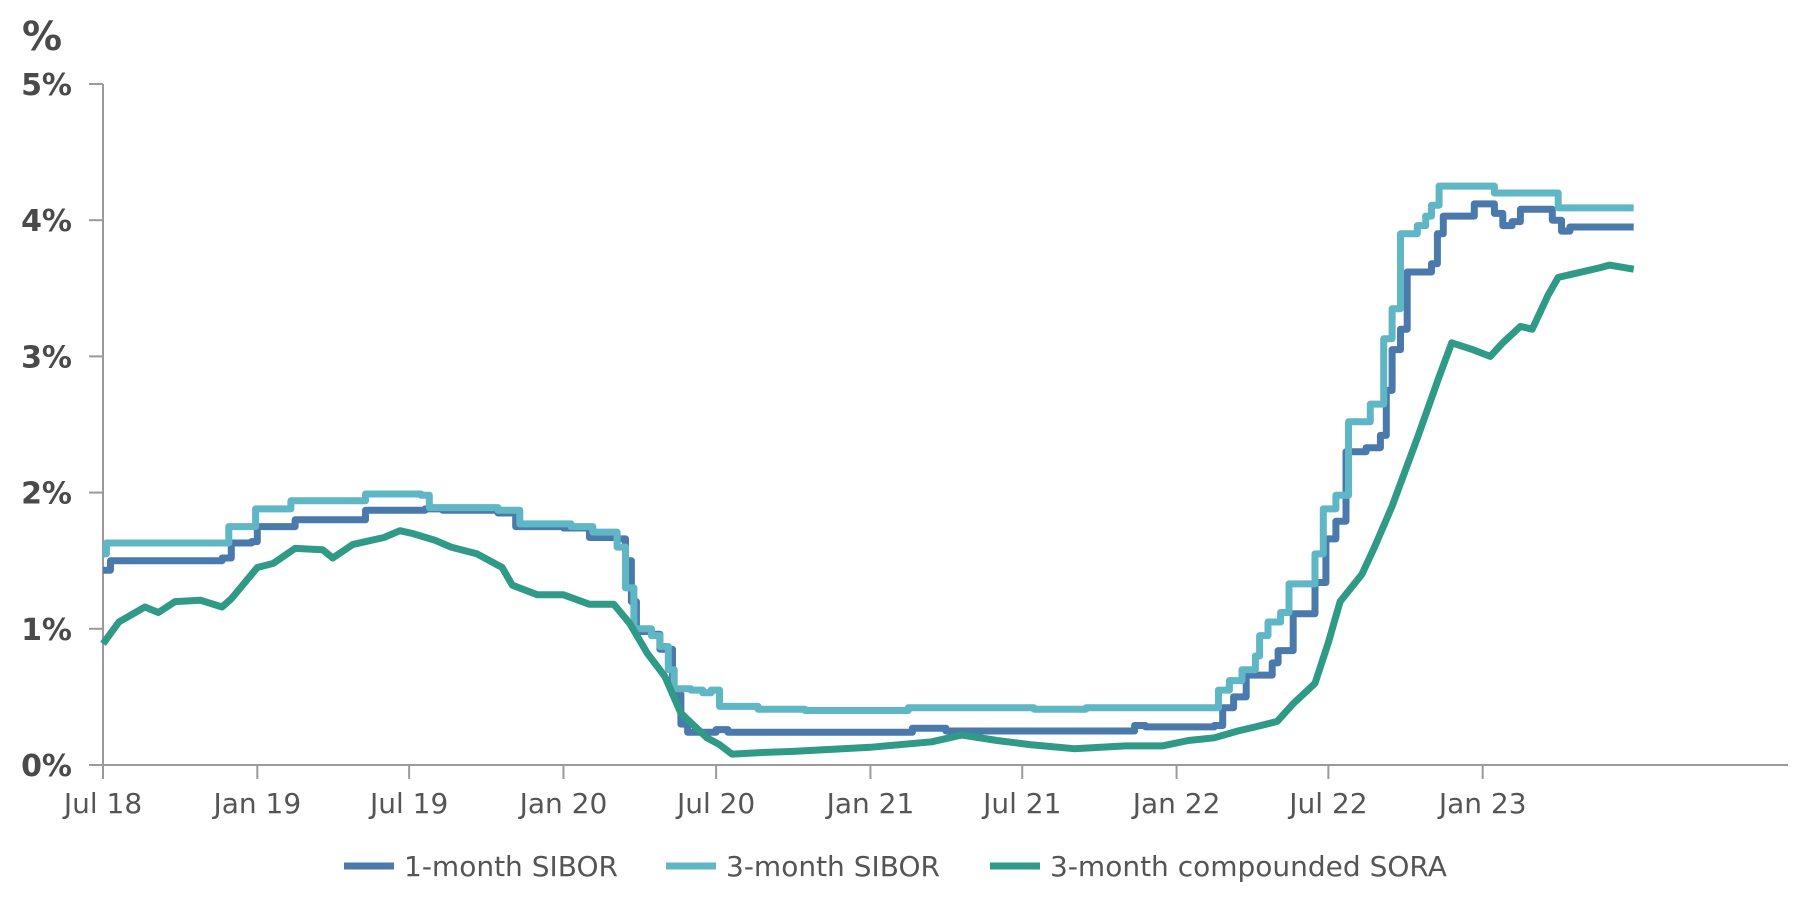 The image size is (1800, 900). I want to click on x-tick-label: Jan 23, so click(1482, 803).